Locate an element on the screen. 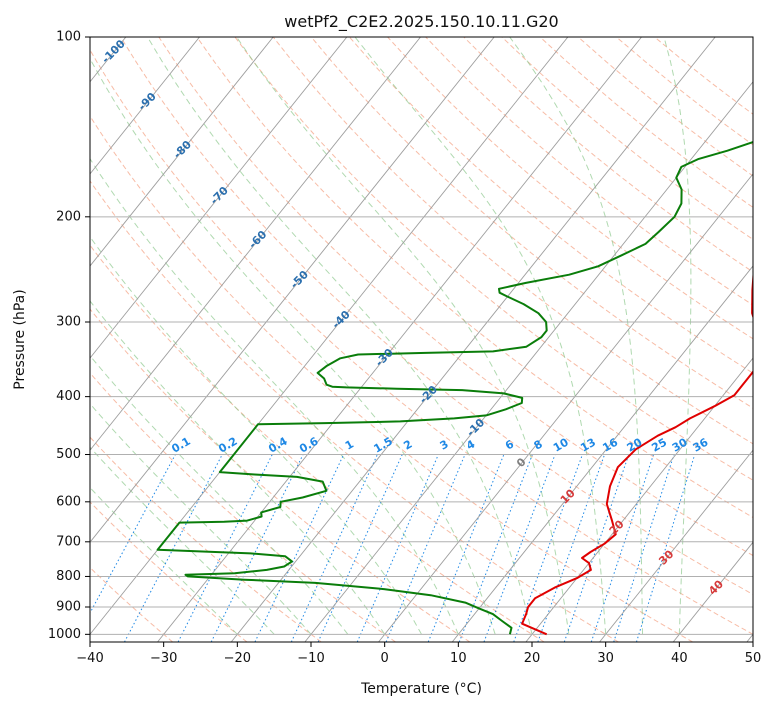  isotherm-label: 10 is located at coordinates (568, 496).